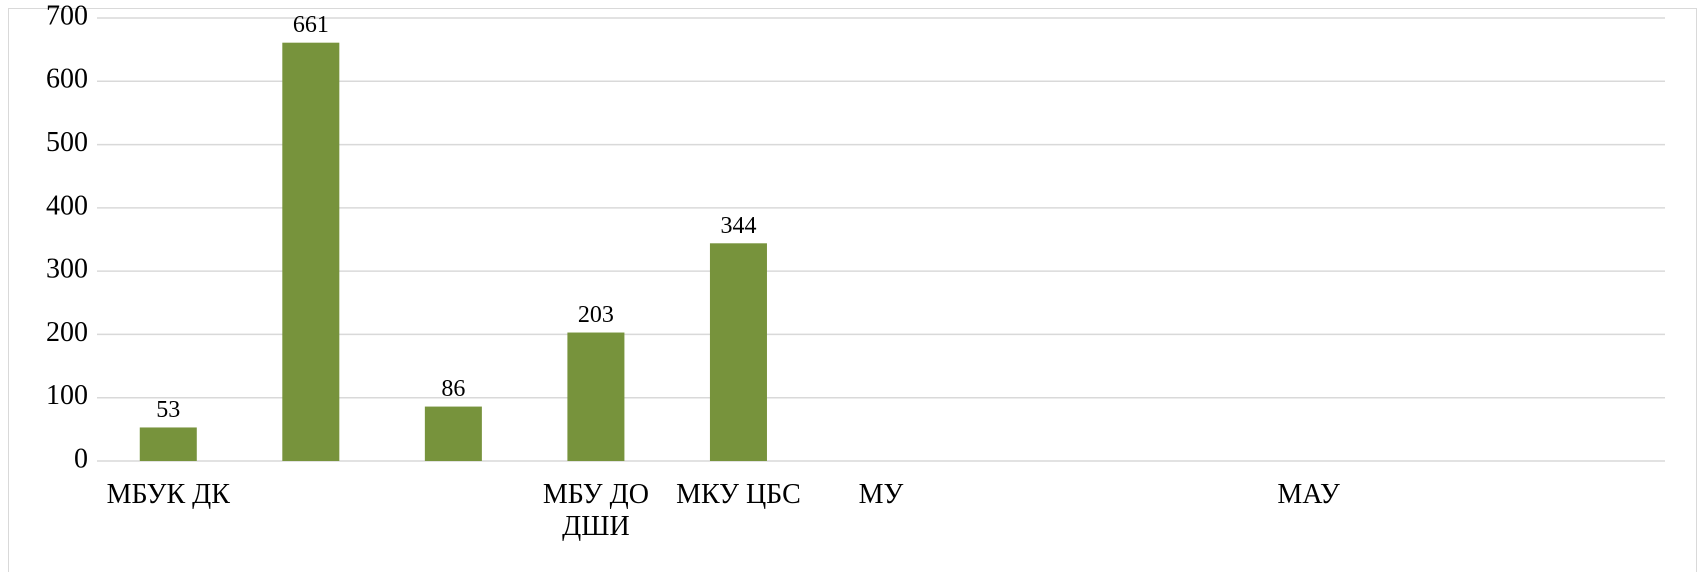 This screenshot has width=1698, height=572. I want to click on y-tick-label: 600, so click(67, 79).